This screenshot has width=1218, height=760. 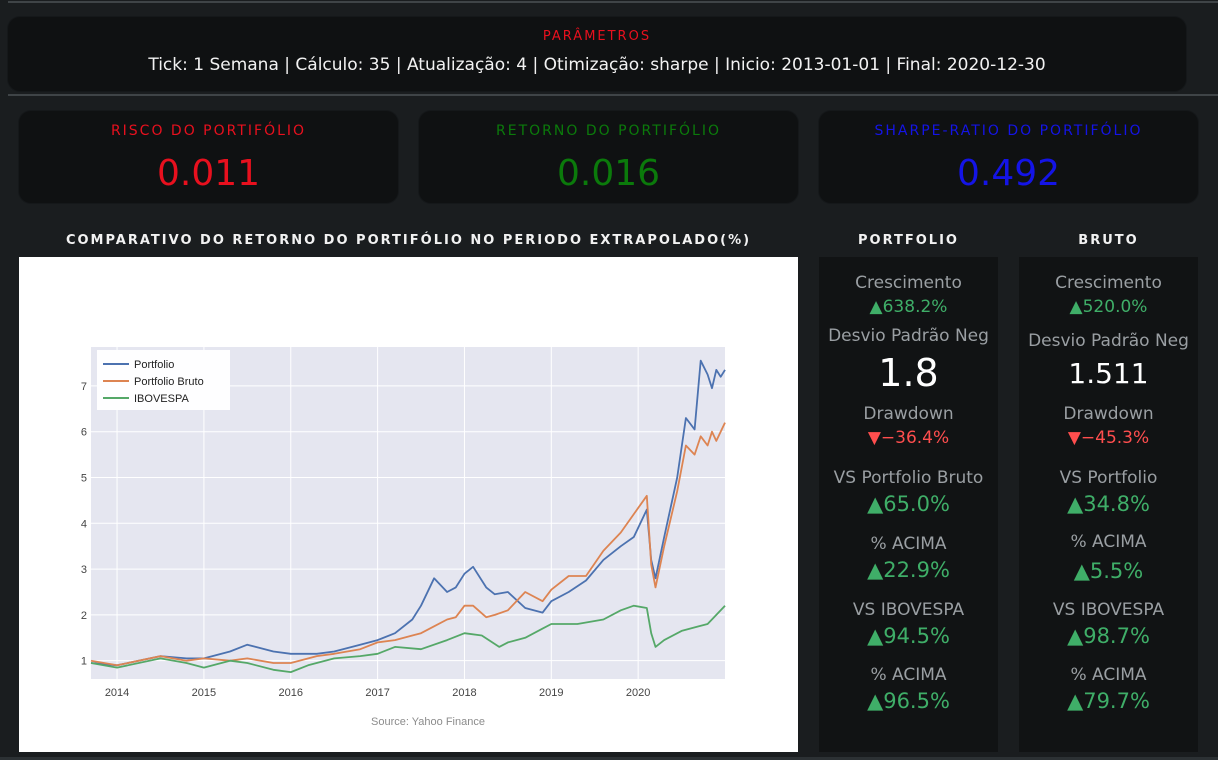 What do you see at coordinates (908, 240) in the screenshot?
I see `portfolio-column-title: PORTFOLIO` at bounding box center [908, 240].